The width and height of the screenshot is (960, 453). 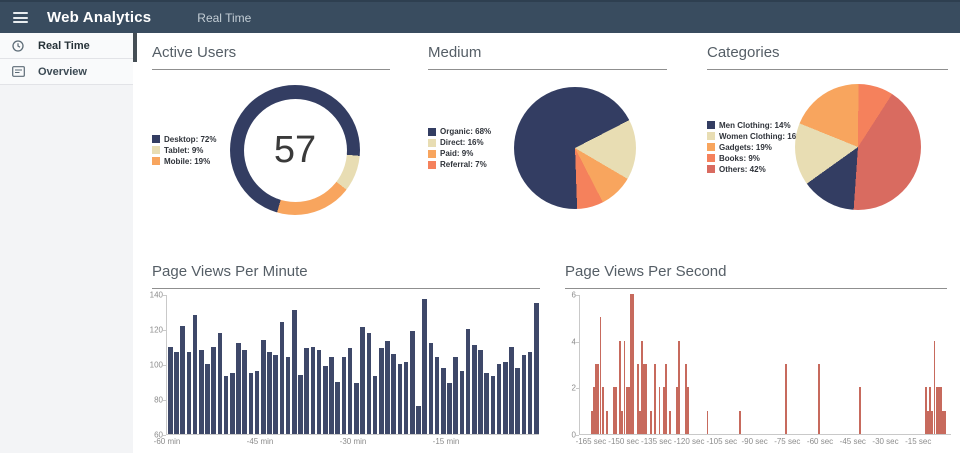 I want to click on x-axis-label: -105 sec, so click(x=722, y=441).